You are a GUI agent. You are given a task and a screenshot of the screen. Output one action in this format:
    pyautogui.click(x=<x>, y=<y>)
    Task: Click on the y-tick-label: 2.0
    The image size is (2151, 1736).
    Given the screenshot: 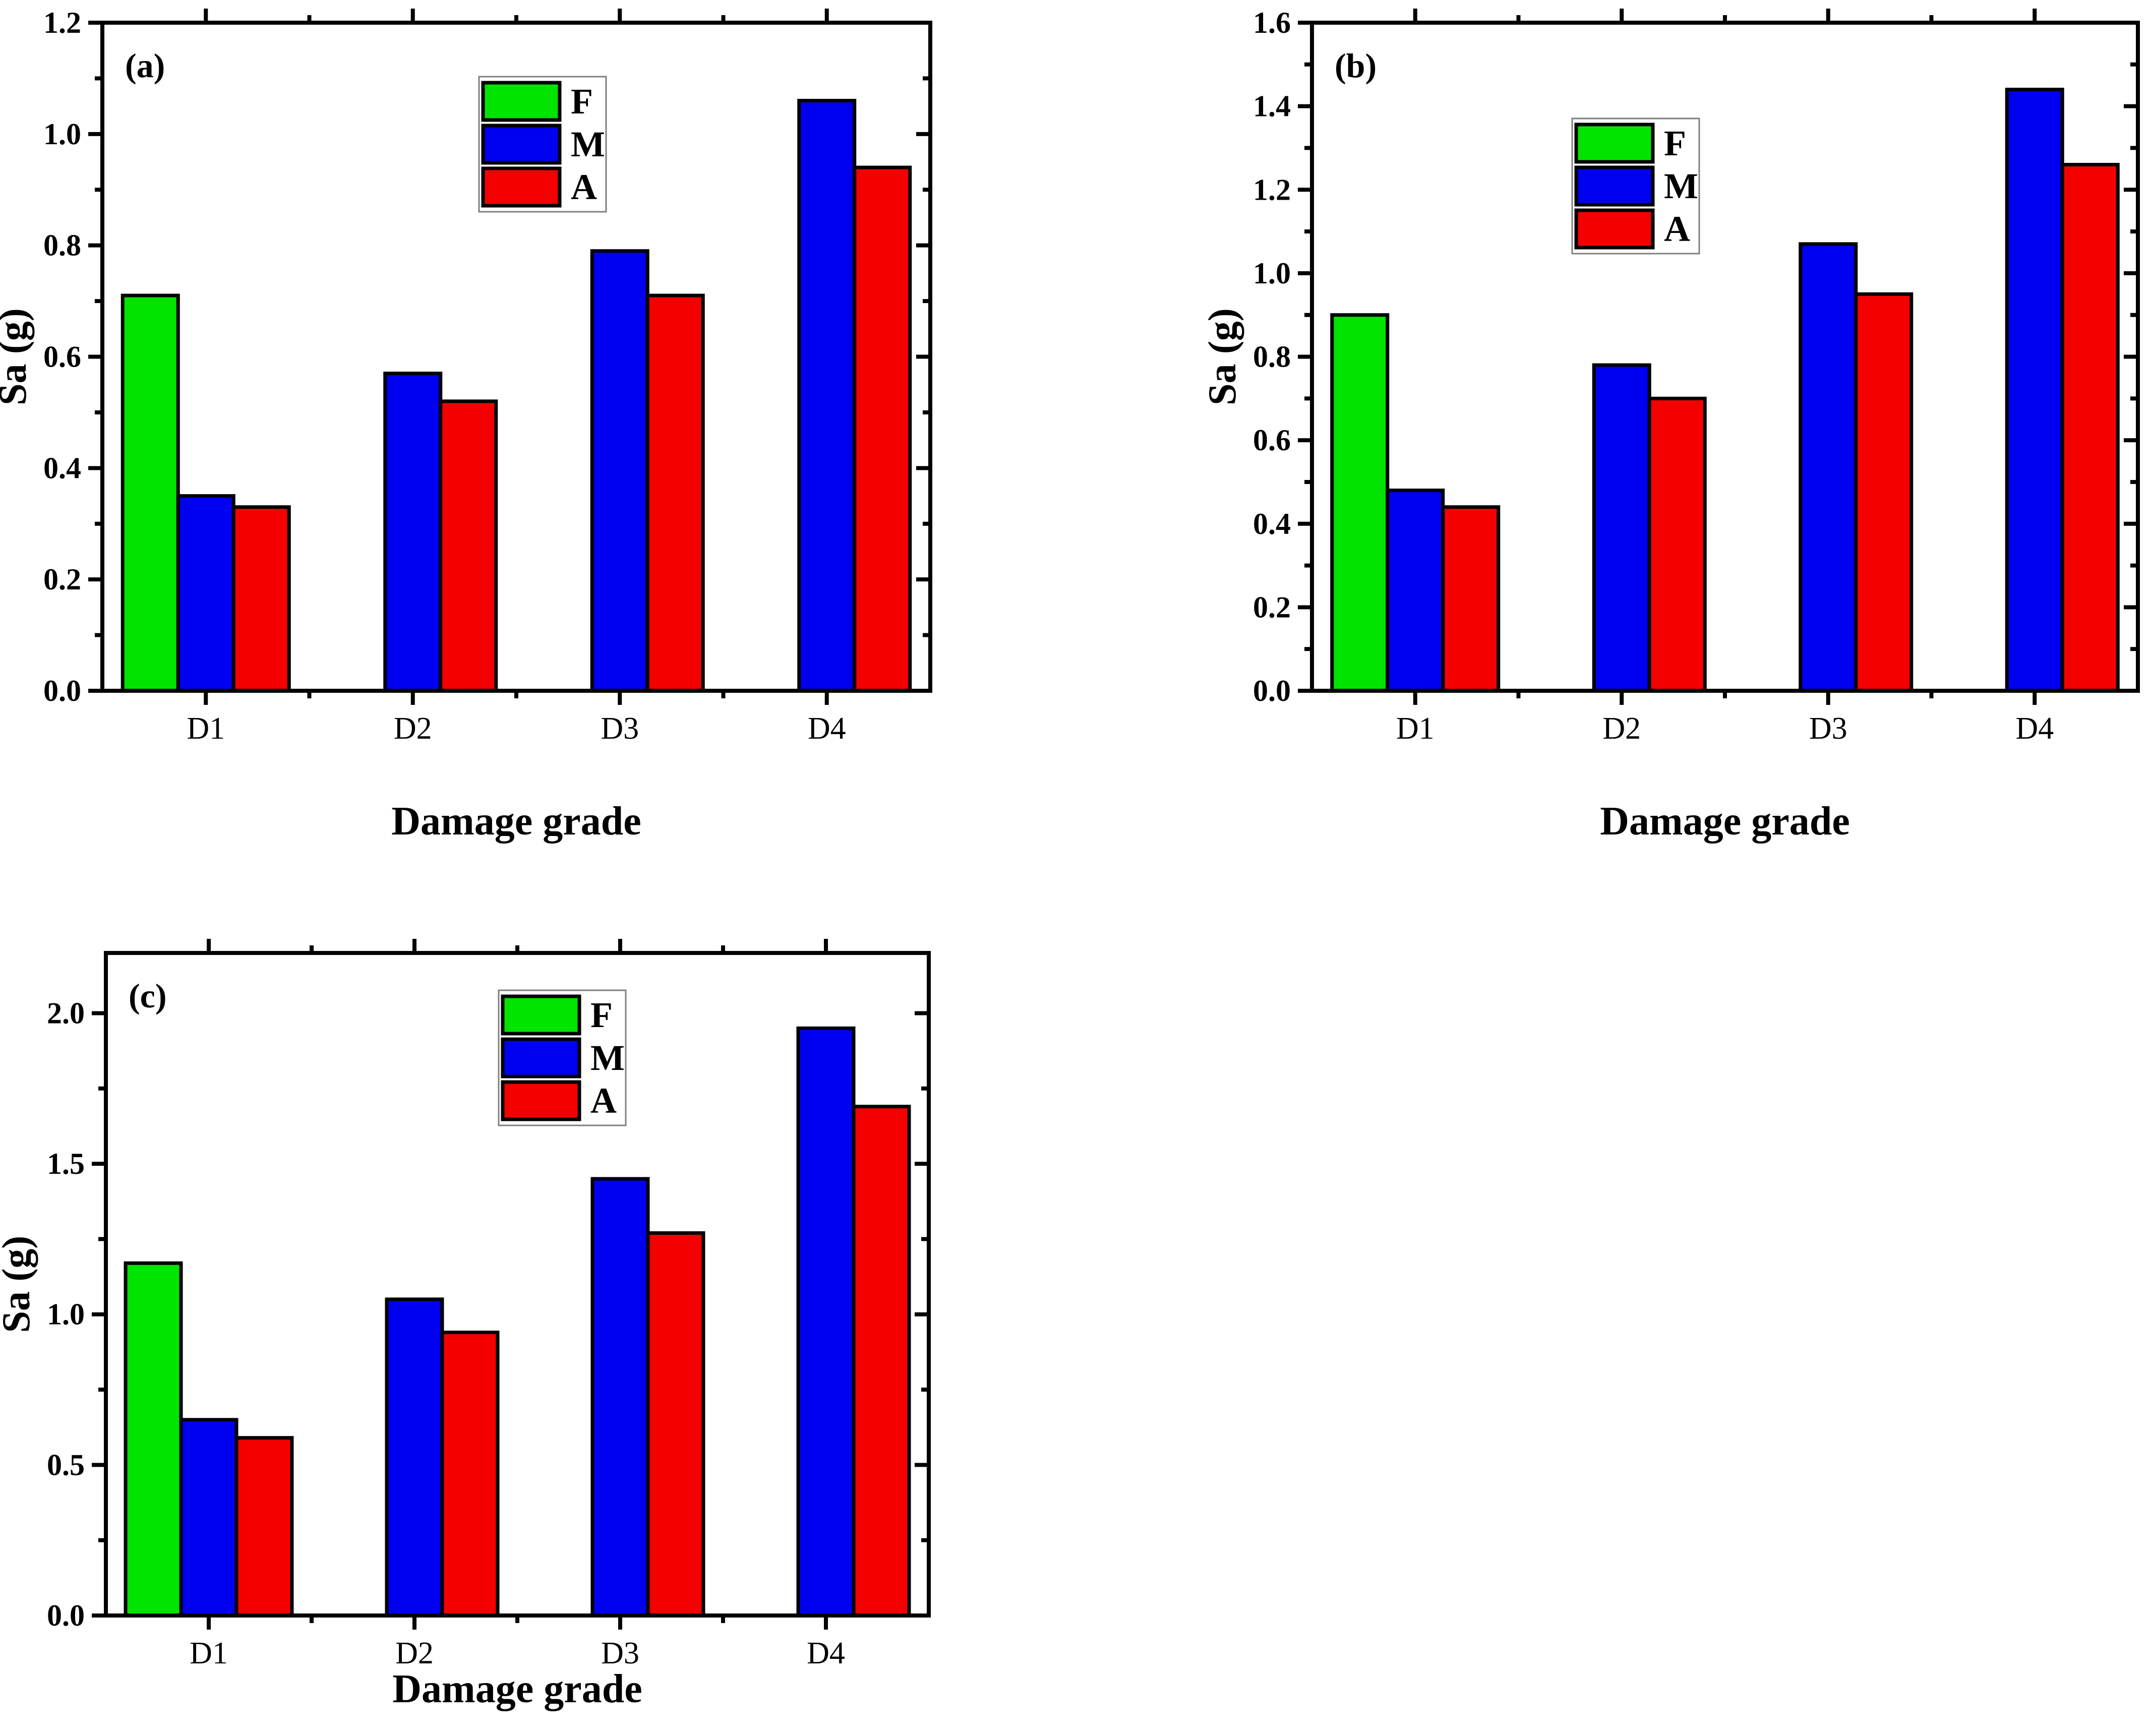 What is the action you would take?
    pyautogui.click(x=66, y=1013)
    